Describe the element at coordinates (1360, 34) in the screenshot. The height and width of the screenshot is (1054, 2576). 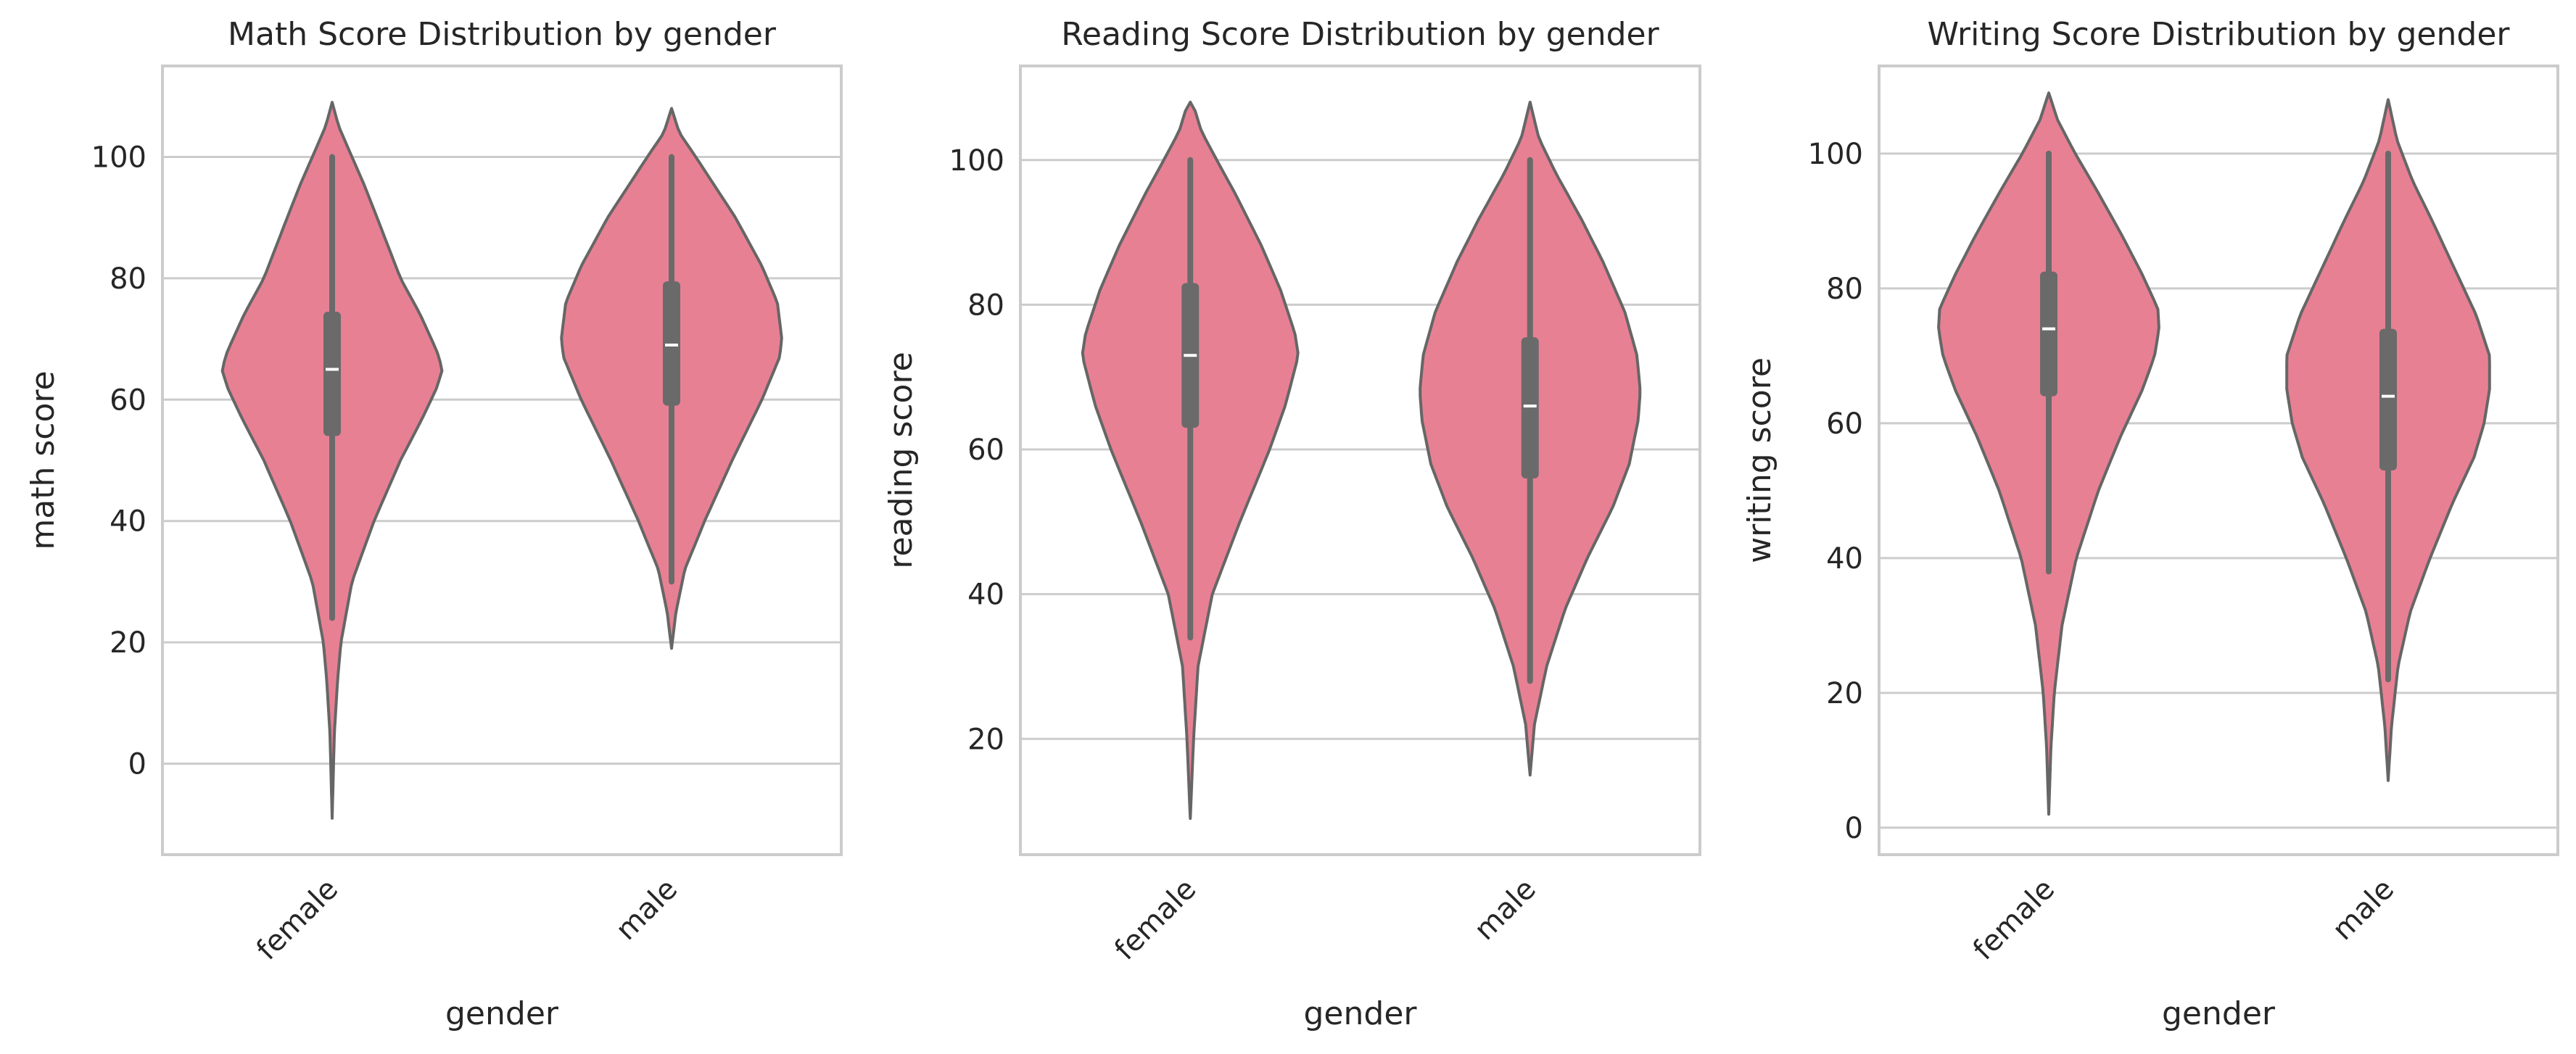
I see `chart-title: Reading Score Distribution by gender` at that location.